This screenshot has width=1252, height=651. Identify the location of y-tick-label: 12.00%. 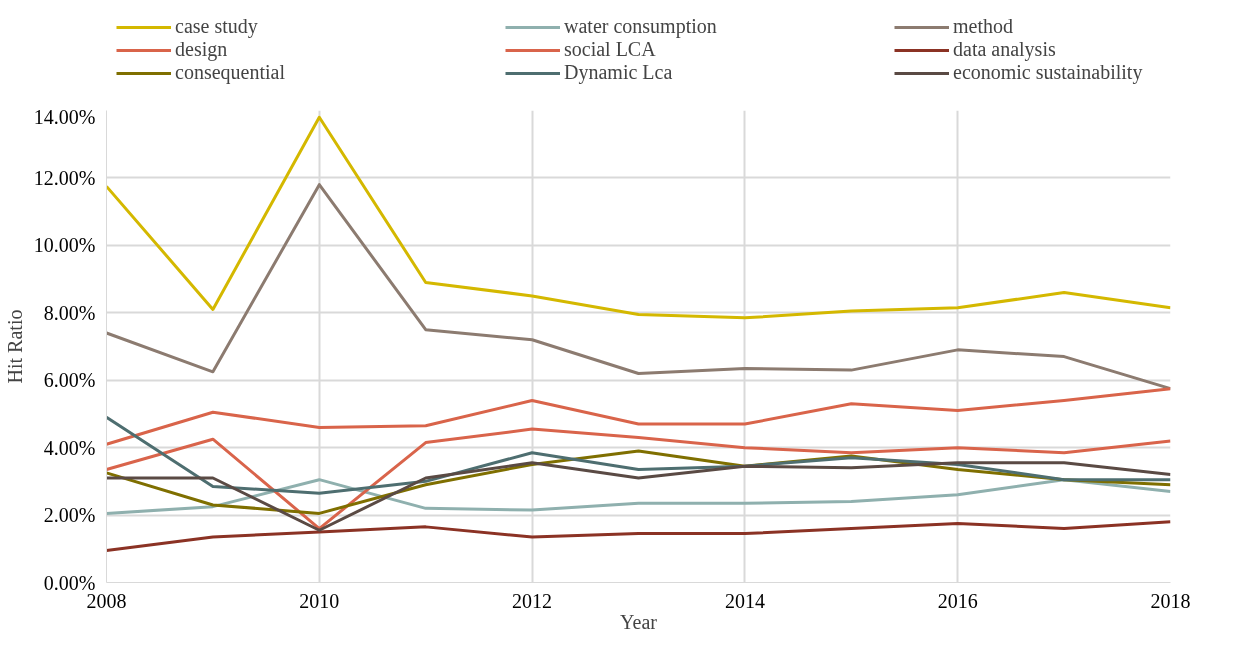
(64, 177).